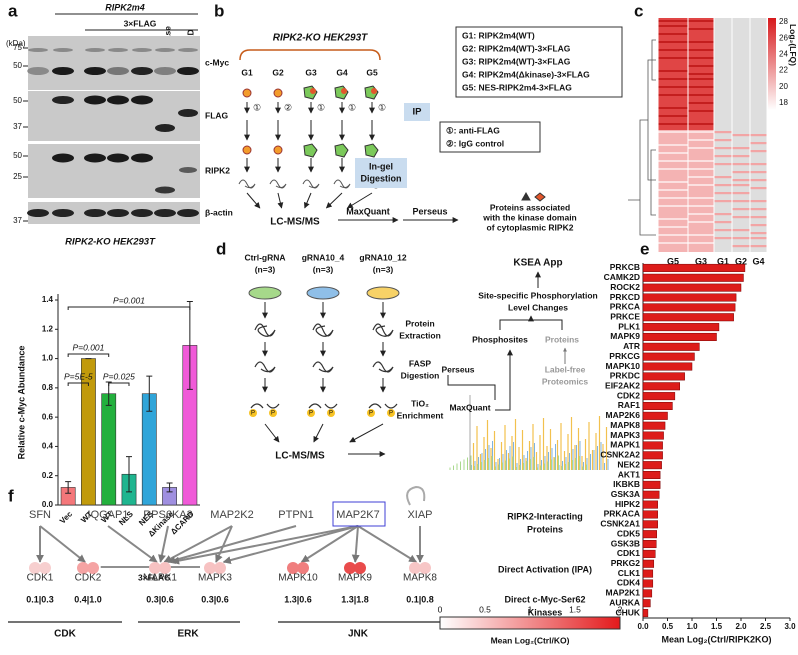 The image size is (798, 655). Describe the element at coordinates (17, 220) in the screenshot. I see `marker-label: 37` at that location.